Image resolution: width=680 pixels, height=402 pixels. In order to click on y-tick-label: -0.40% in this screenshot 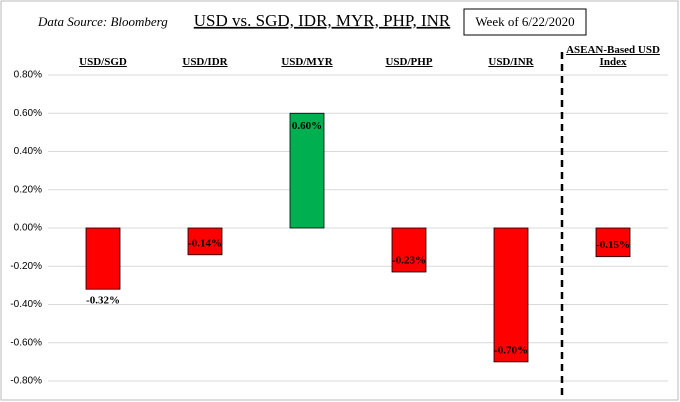, I will do `click(26, 304)`.